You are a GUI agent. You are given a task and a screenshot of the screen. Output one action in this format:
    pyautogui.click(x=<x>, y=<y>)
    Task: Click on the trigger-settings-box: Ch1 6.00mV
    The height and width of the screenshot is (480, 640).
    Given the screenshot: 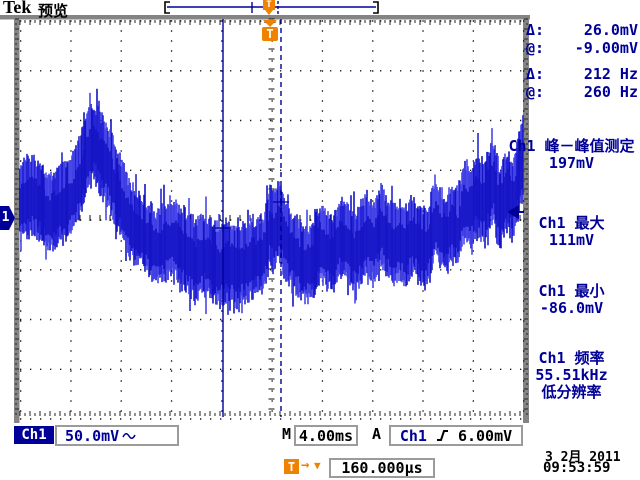 What is the action you would take?
    pyautogui.click(x=456, y=435)
    